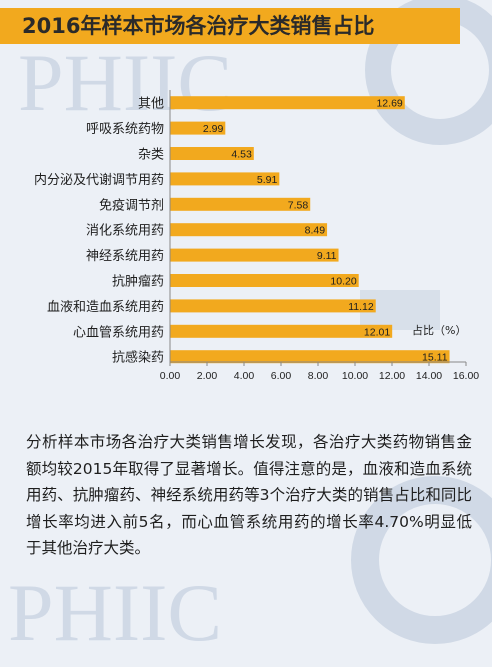  What do you see at coordinates (298, 205) in the screenshot?
I see `data-label: 7.58` at bounding box center [298, 205].